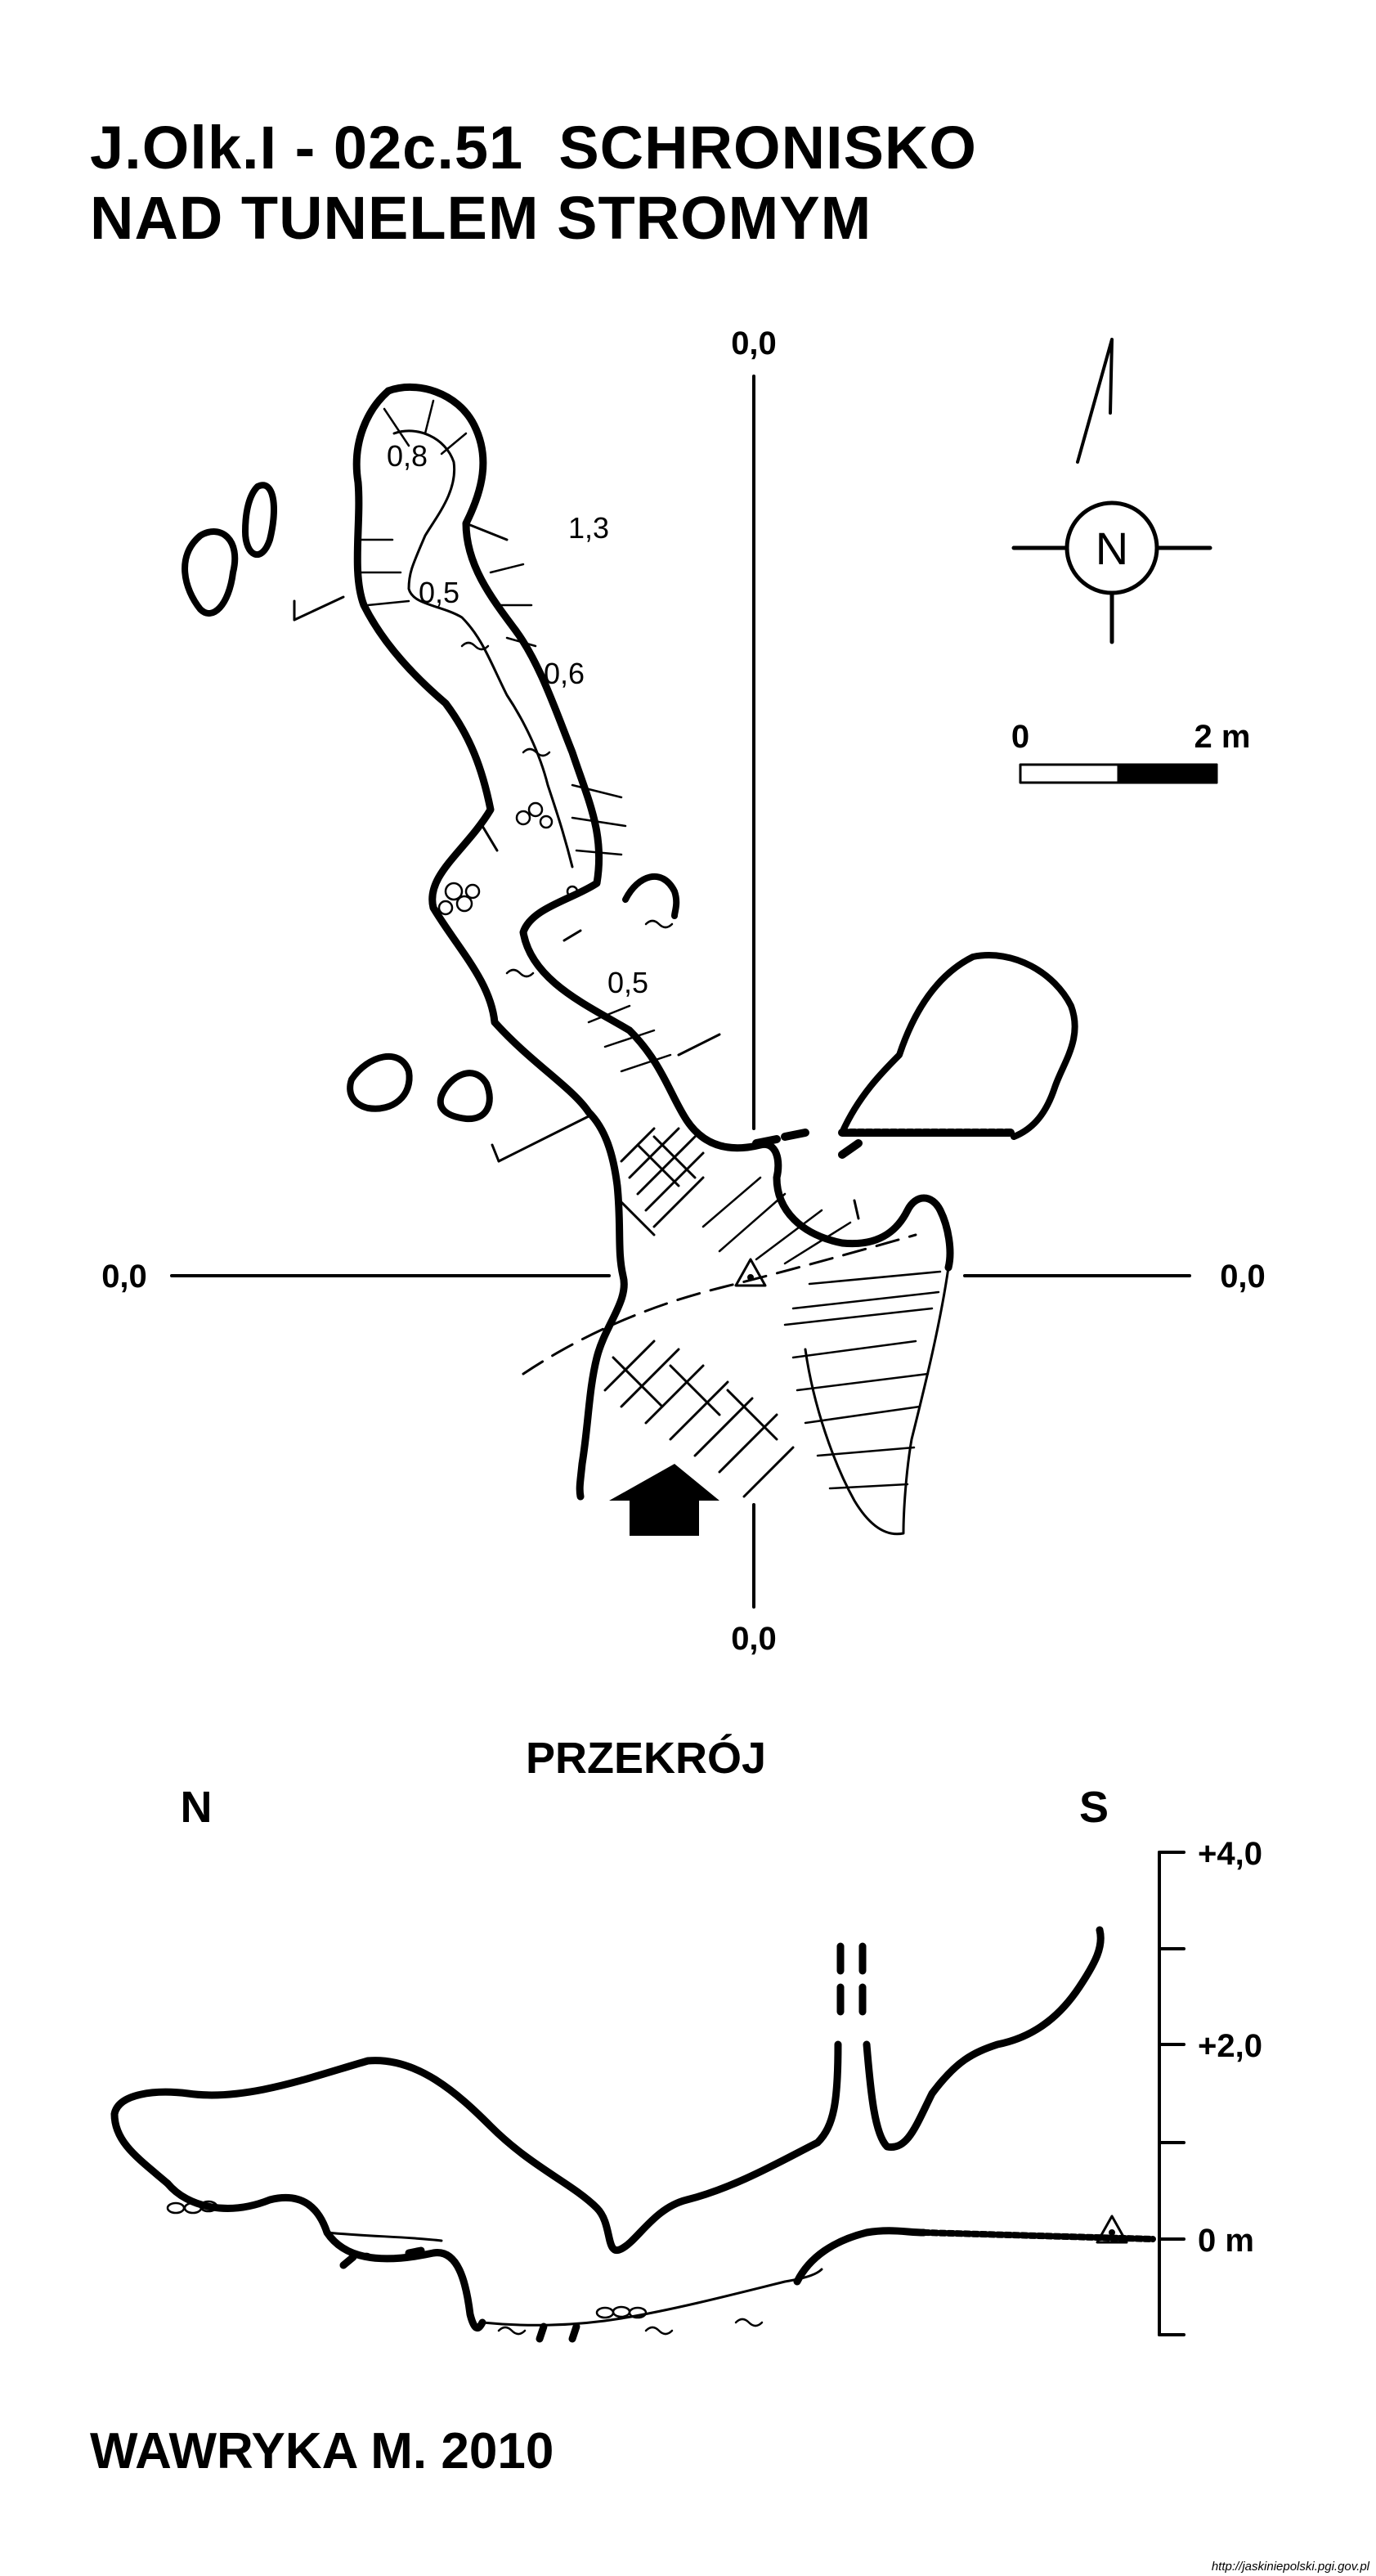 Image resolution: width=1376 pixels, height=2576 pixels. I want to click on passage-opening-dashes, so click(807, 1144).